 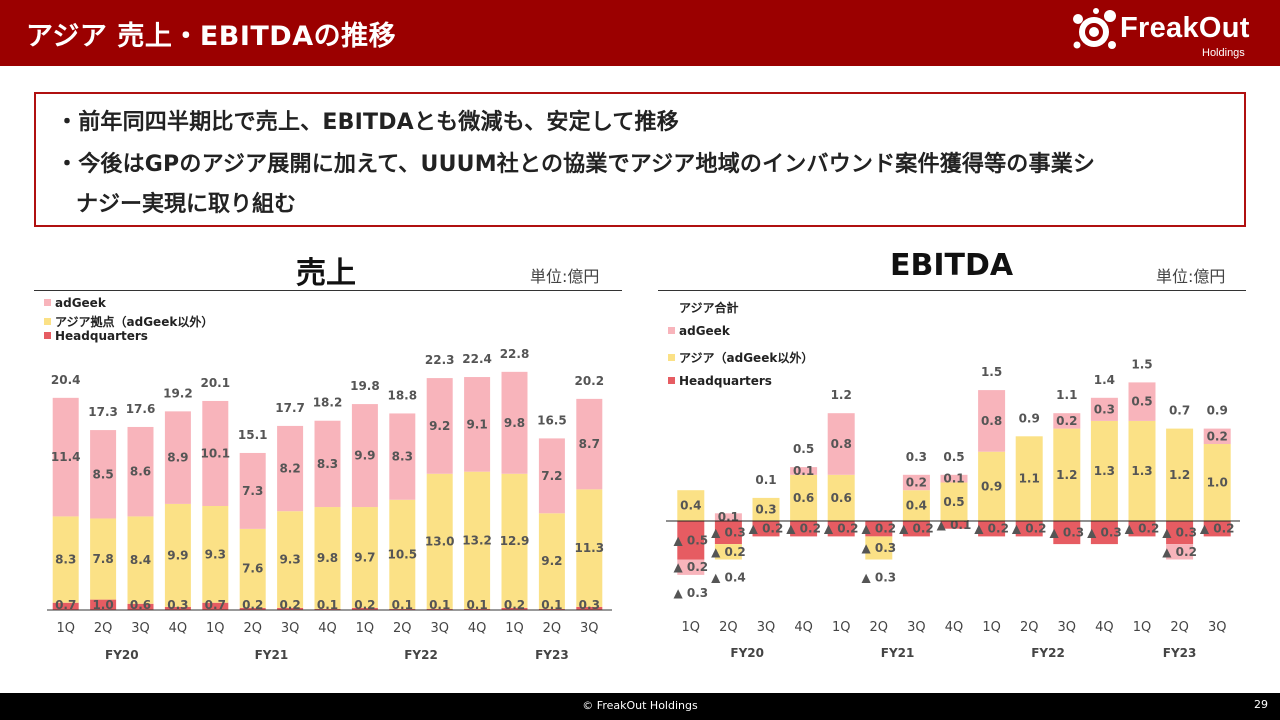 What do you see at coordinates (1066, 395) in the screenshot?
I see `ebitda-label-total: 1.1` at bounding box center [1066, 395].